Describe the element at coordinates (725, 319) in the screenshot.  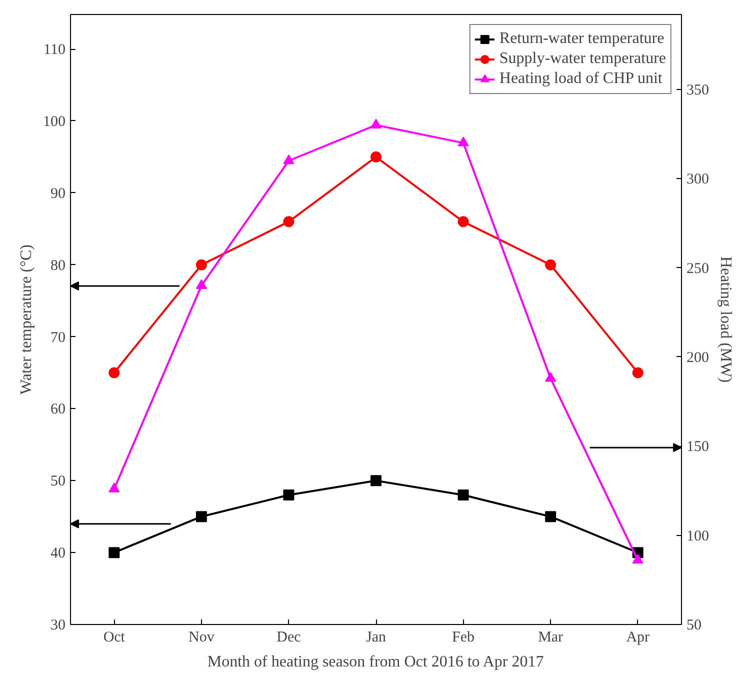
I see `y2-axis-title: Heating load (MW)` at that location.